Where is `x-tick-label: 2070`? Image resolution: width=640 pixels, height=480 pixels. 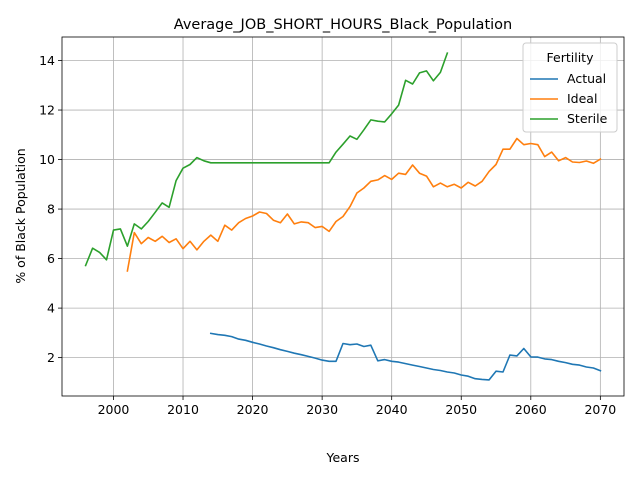
x-tick-label: 2070 is located at coordinates (600, 409).